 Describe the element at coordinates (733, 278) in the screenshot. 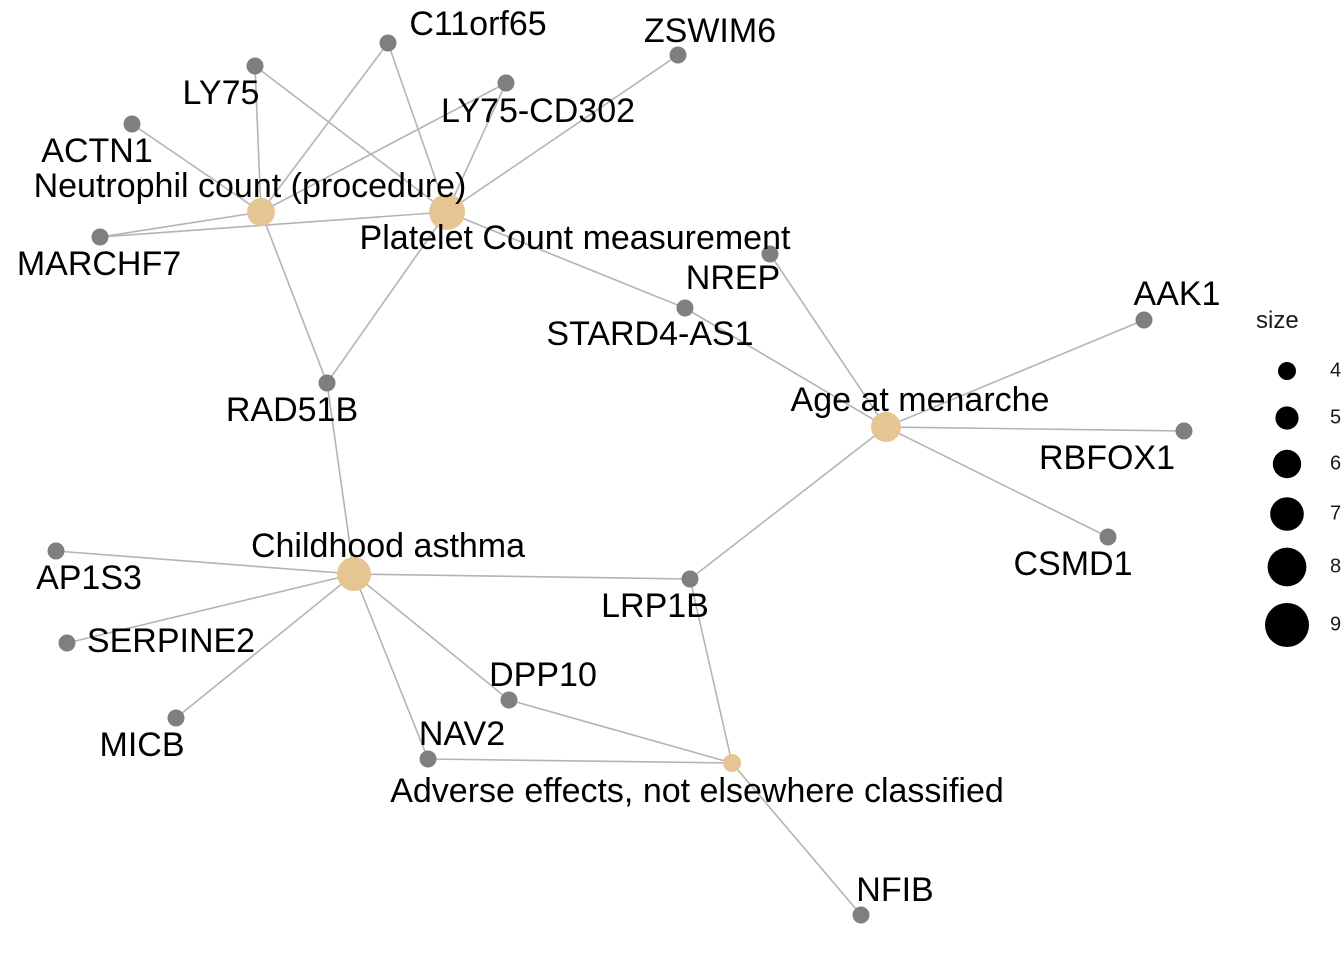

I see `gene-label-NREP: NREP` at that location.